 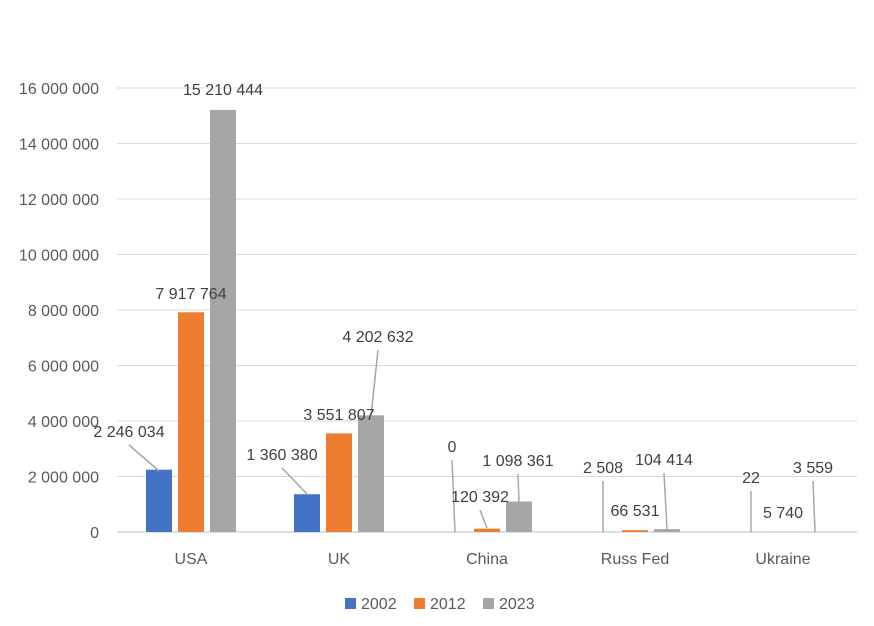 I want to click on bar-2012-russ-fed, so click(x=635, y=531).